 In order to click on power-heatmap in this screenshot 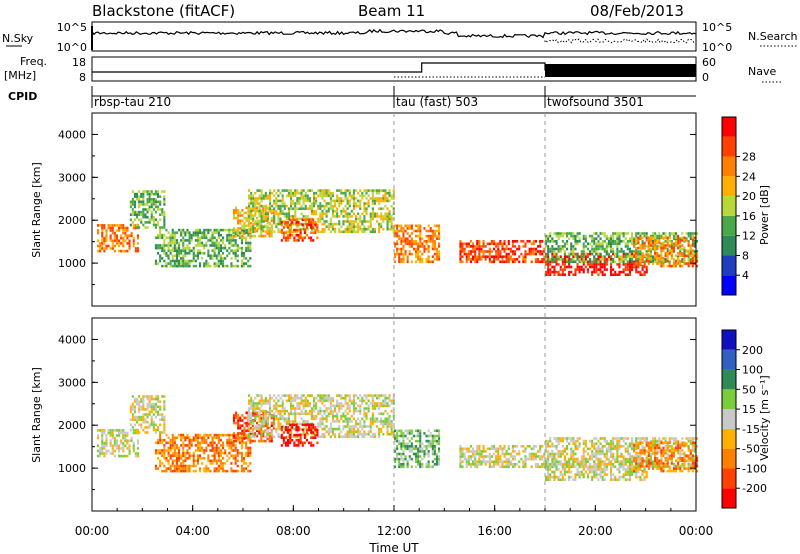, I will do `click(398, 232)`.